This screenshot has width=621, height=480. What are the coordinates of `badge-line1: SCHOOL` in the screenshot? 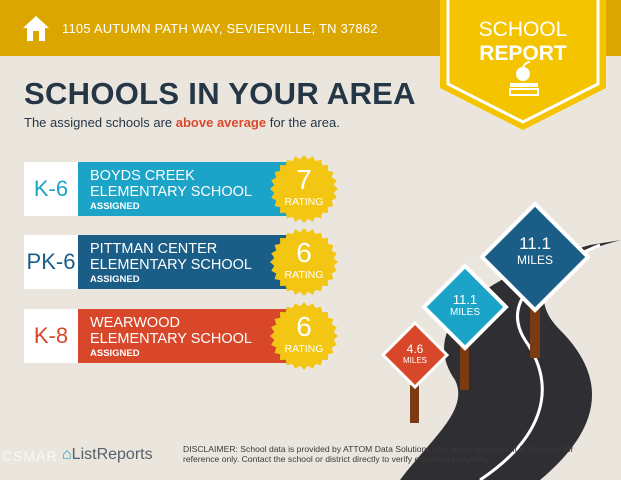 It's located at (523, 29).